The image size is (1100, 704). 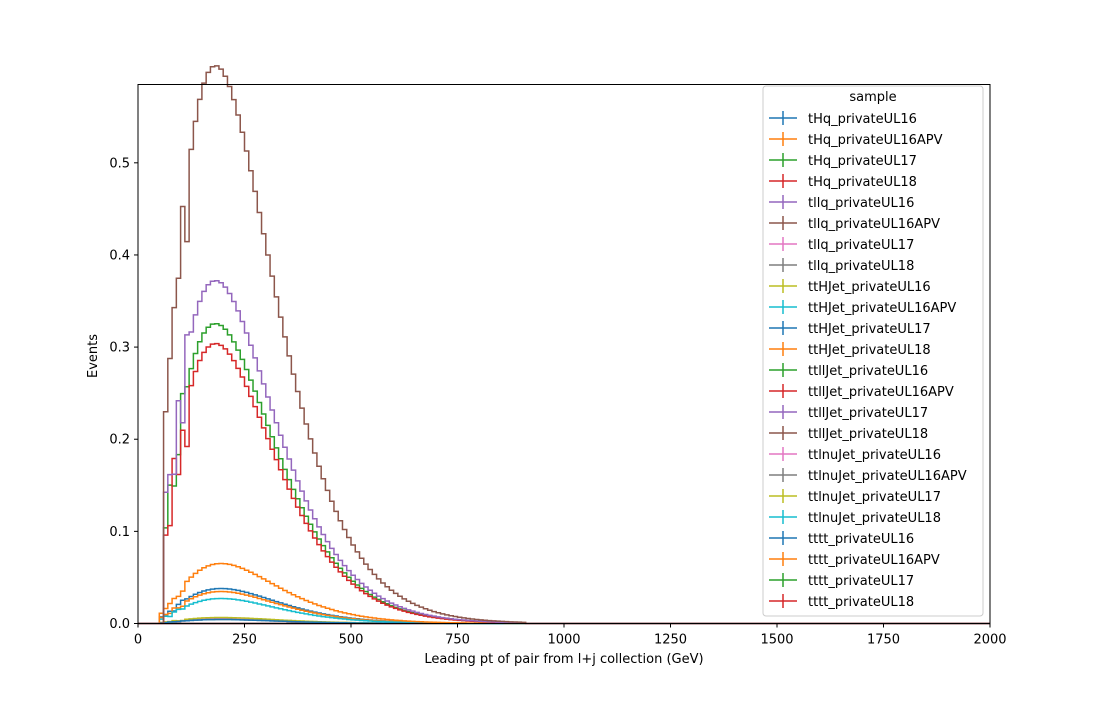 I want to click on legend-entry: ttllJet_privateUL17, so click(x=848, y=413).